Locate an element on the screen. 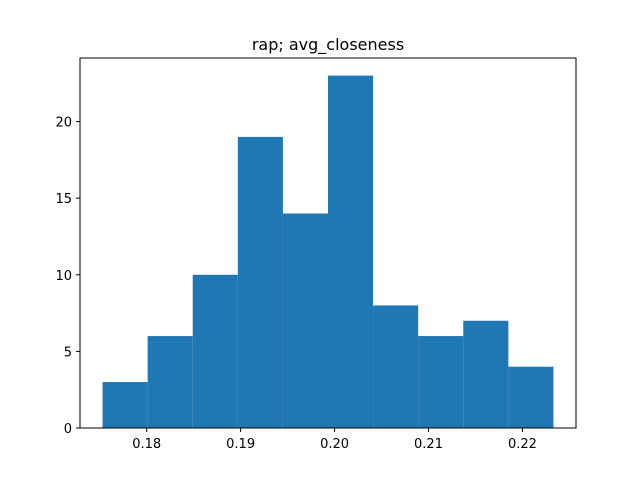 Image resolution: width=640 pixels, height=480 pixels. y-axis: 0 5 10 15 20 is located at coordinates (67, 276).